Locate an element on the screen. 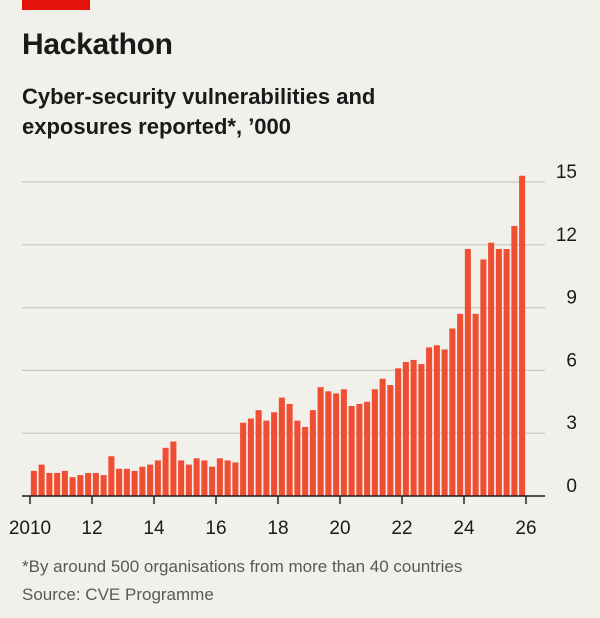  source-note: Source: CVE Programme is located at coordinates (118, 594).